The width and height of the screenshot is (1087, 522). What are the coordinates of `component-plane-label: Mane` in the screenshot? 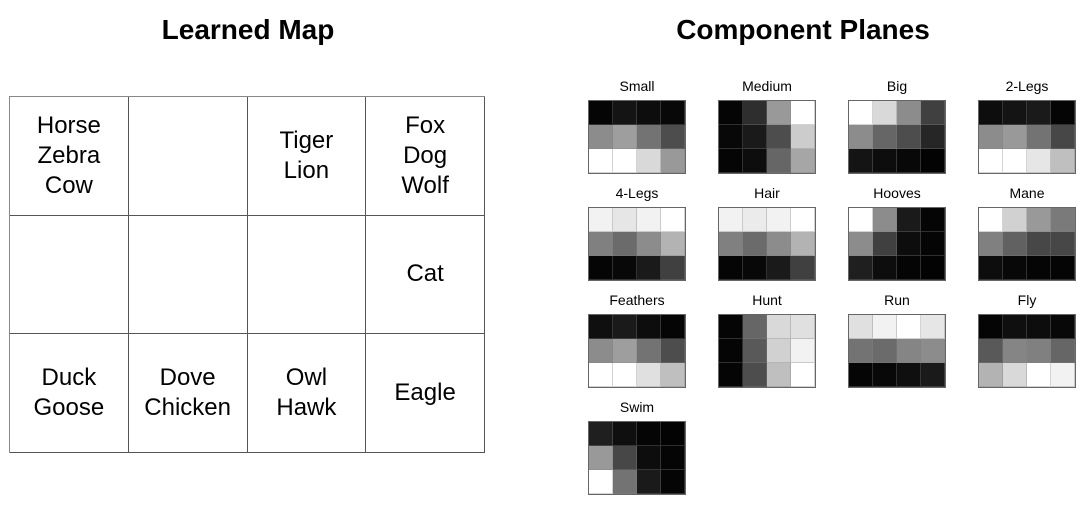 It's located at (1027, 193).